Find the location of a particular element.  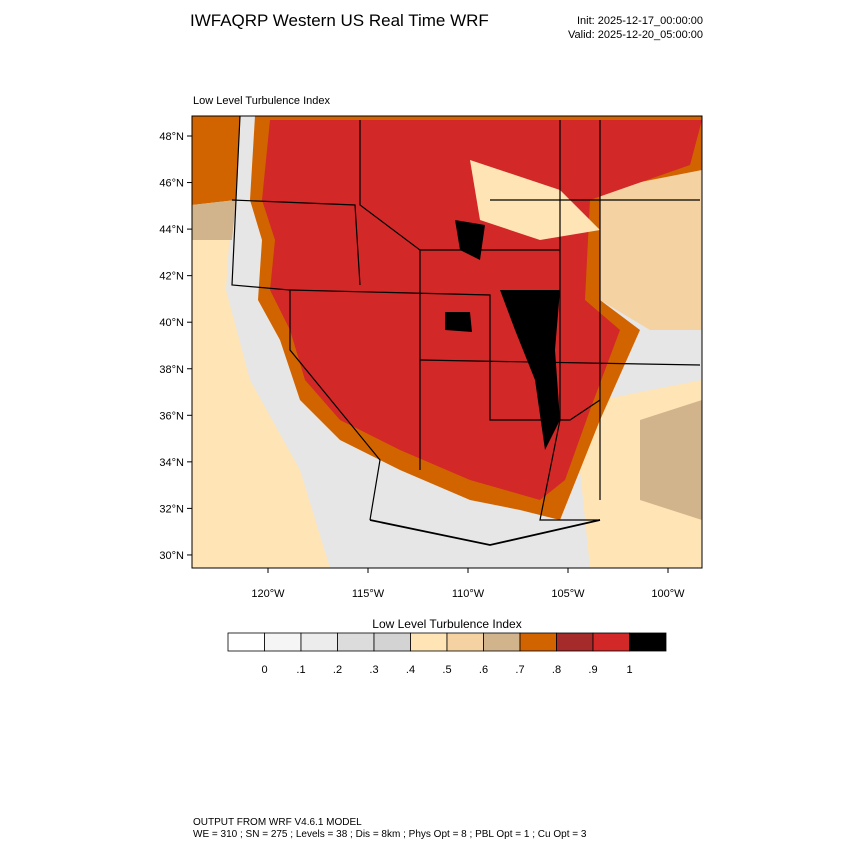

footer-line: OUTPUT FROM WRF V4.6.1 MODEL is located at coordinates (277, 822).